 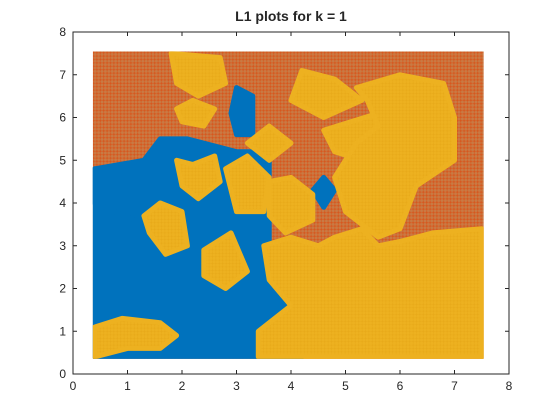 I want to click on x-tick-label: 5, so click(x=345, y=386).